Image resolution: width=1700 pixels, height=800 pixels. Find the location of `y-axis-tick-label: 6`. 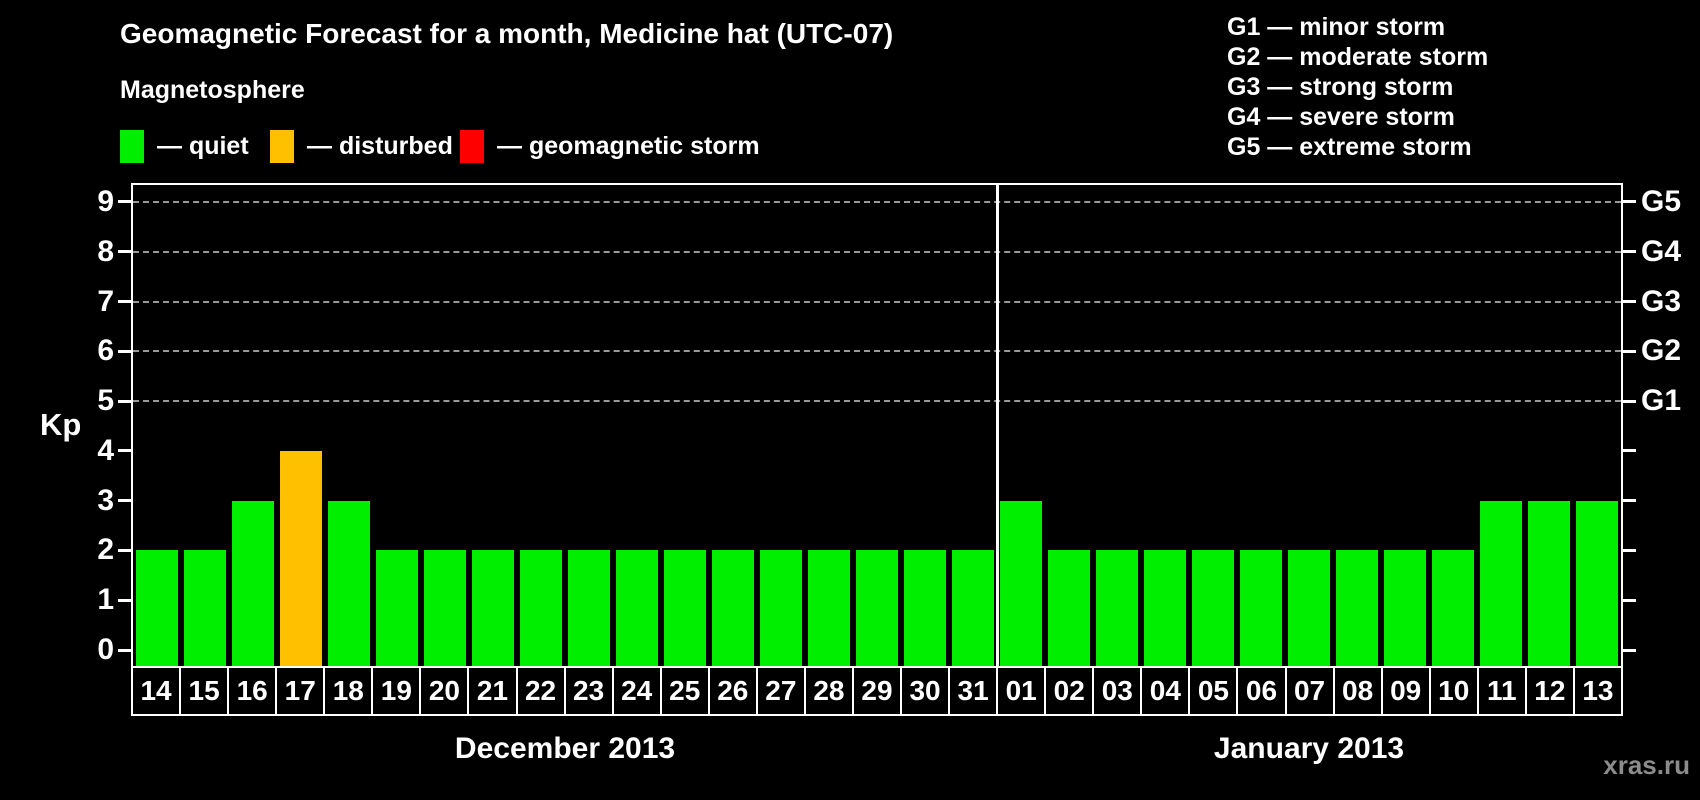

y-axis-tick-label: 6 is located at coordinates (105, 351).